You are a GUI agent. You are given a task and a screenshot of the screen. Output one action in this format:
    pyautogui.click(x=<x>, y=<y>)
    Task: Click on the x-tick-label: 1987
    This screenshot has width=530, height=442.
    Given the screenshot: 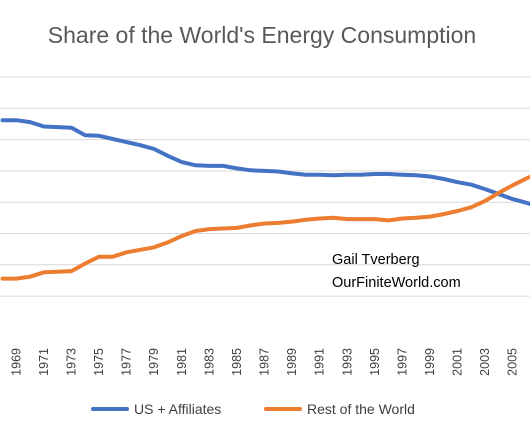 What is the action you would take?
    pyautogui.click(x=265, y=362)
    